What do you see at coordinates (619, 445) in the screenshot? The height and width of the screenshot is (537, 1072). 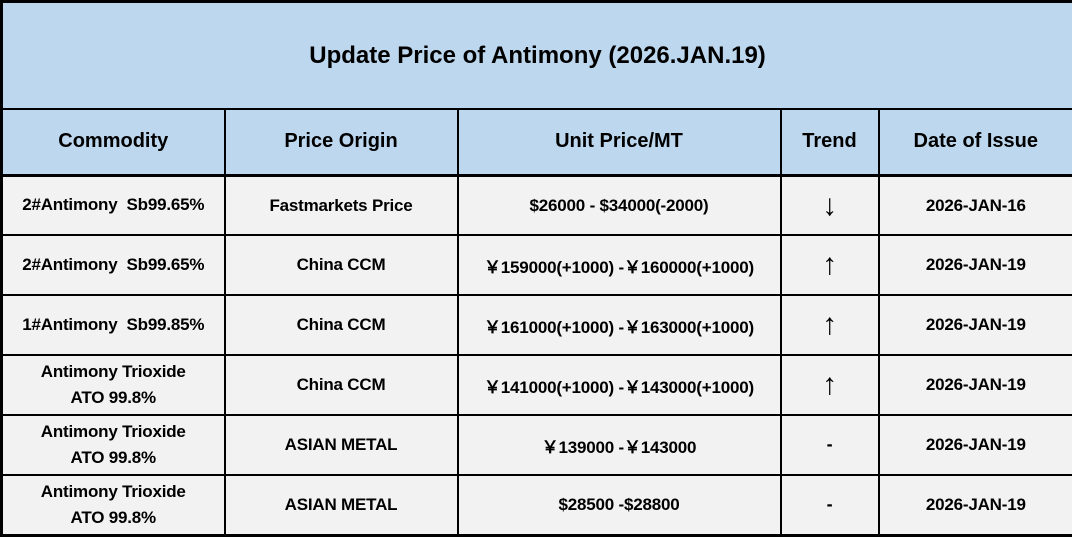 I see `unit-price-cell: ￥139000 -￥143000` at bounding box center [619, 445].